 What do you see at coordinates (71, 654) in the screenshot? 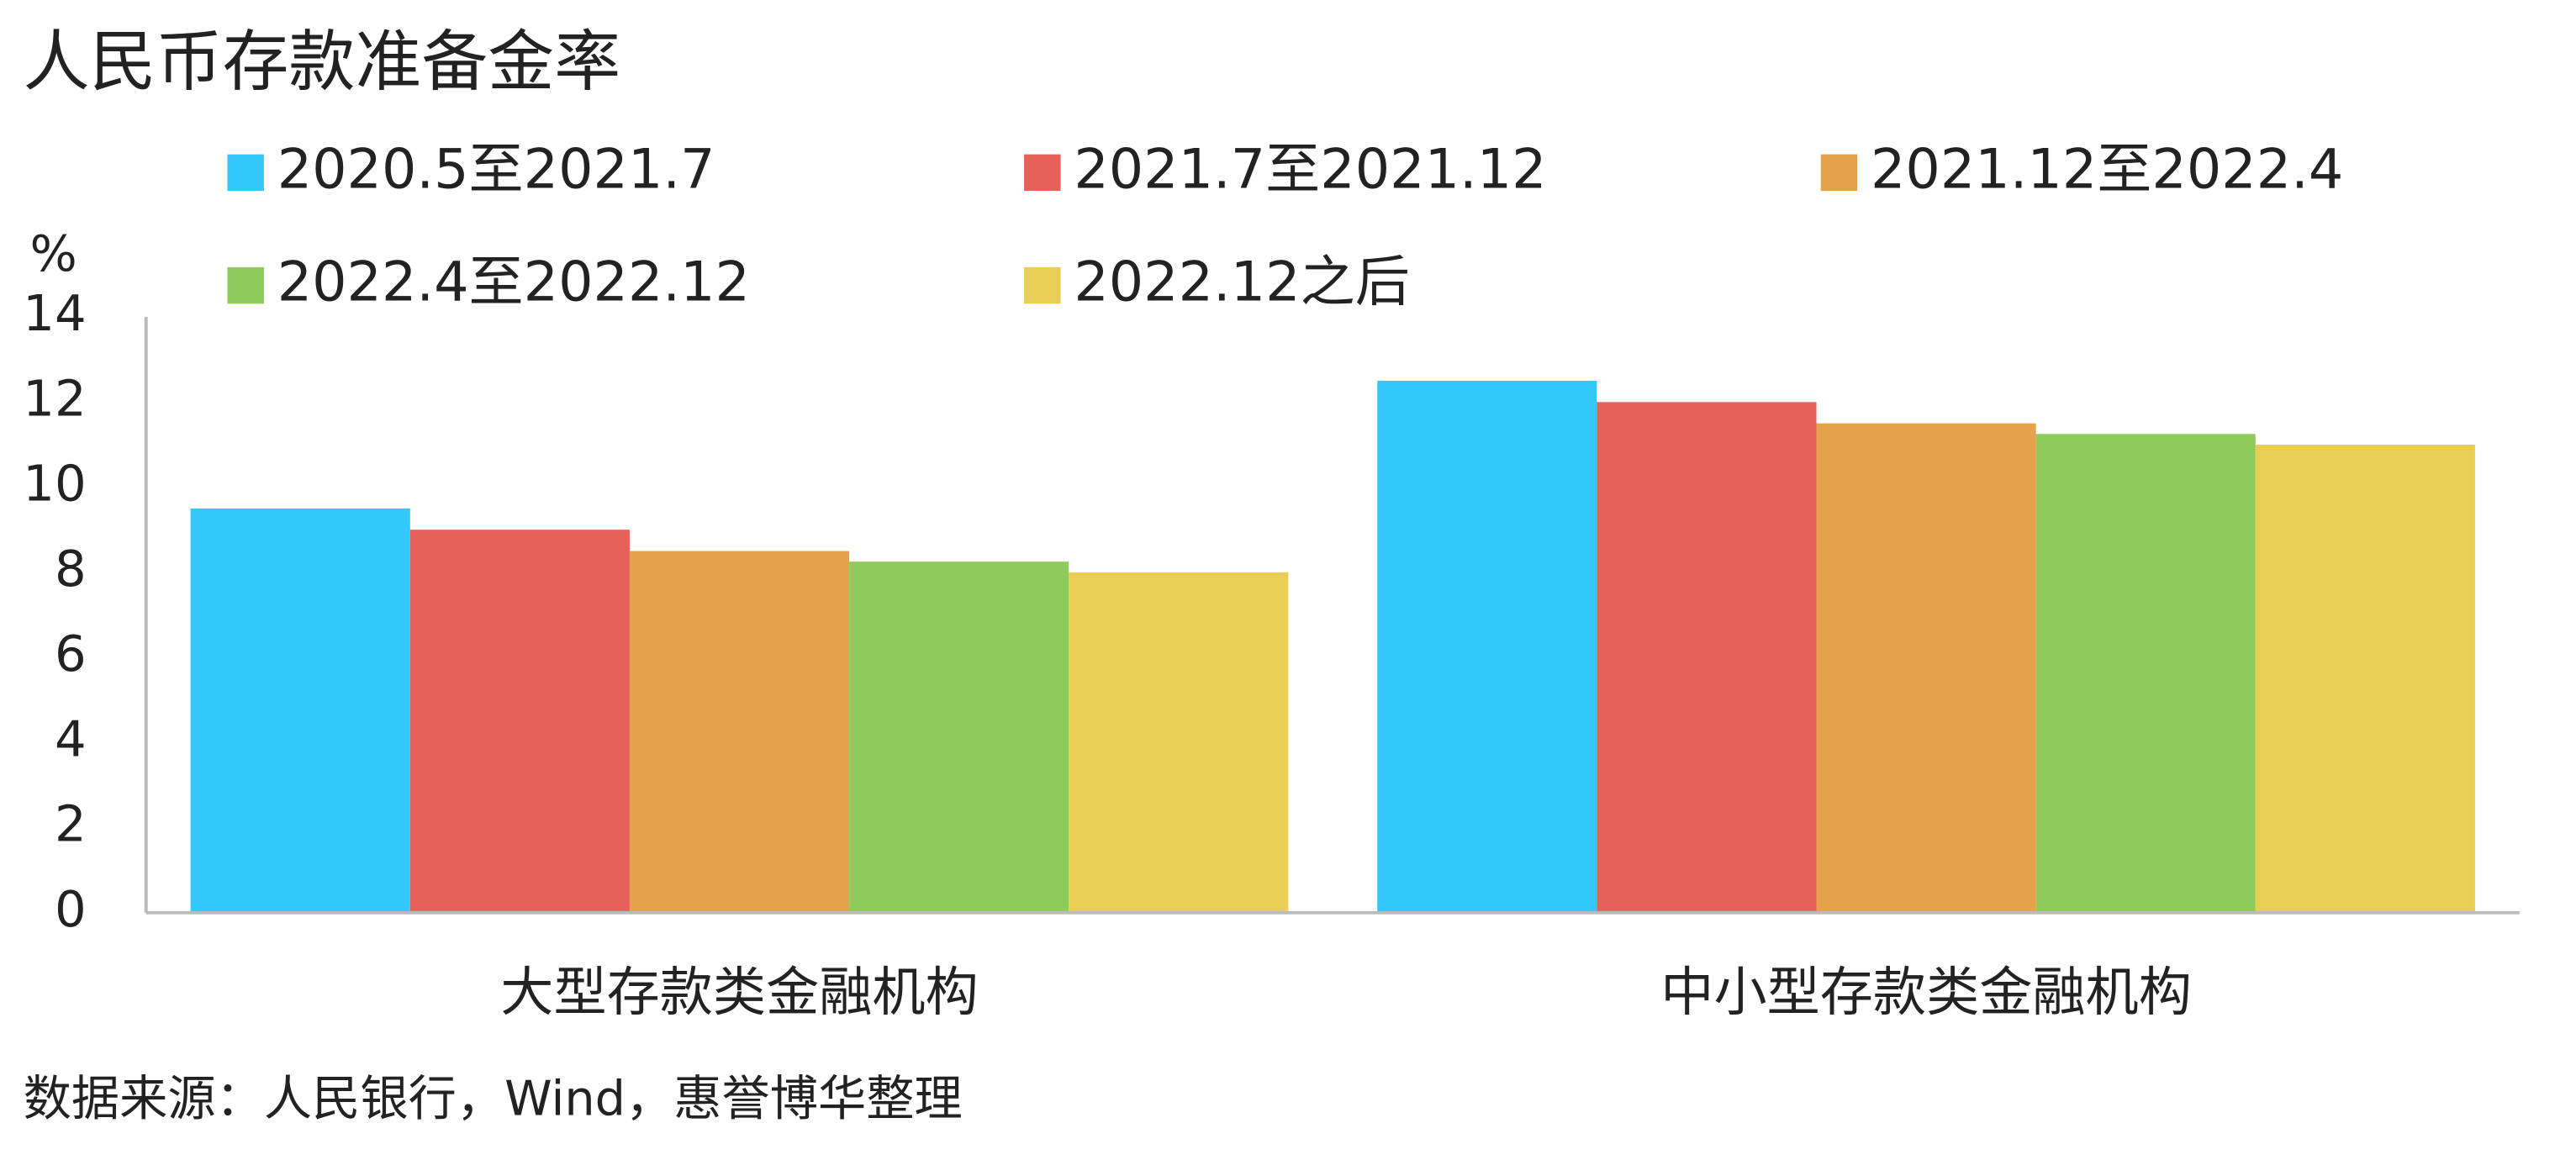
I see `y-tick-label: 6` at bounding box center [71, 654].